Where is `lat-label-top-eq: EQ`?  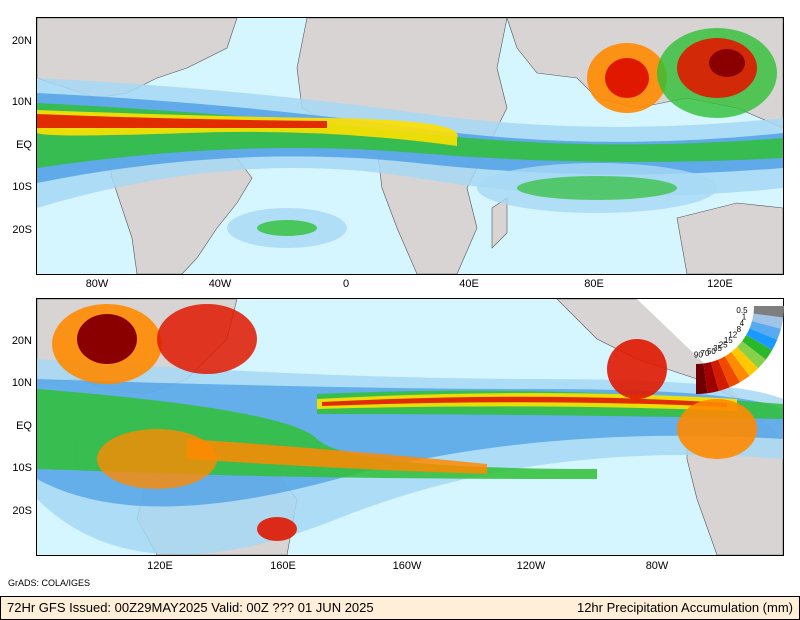
lat-label-top-eq: EQ is located at coordinates (24, 145).